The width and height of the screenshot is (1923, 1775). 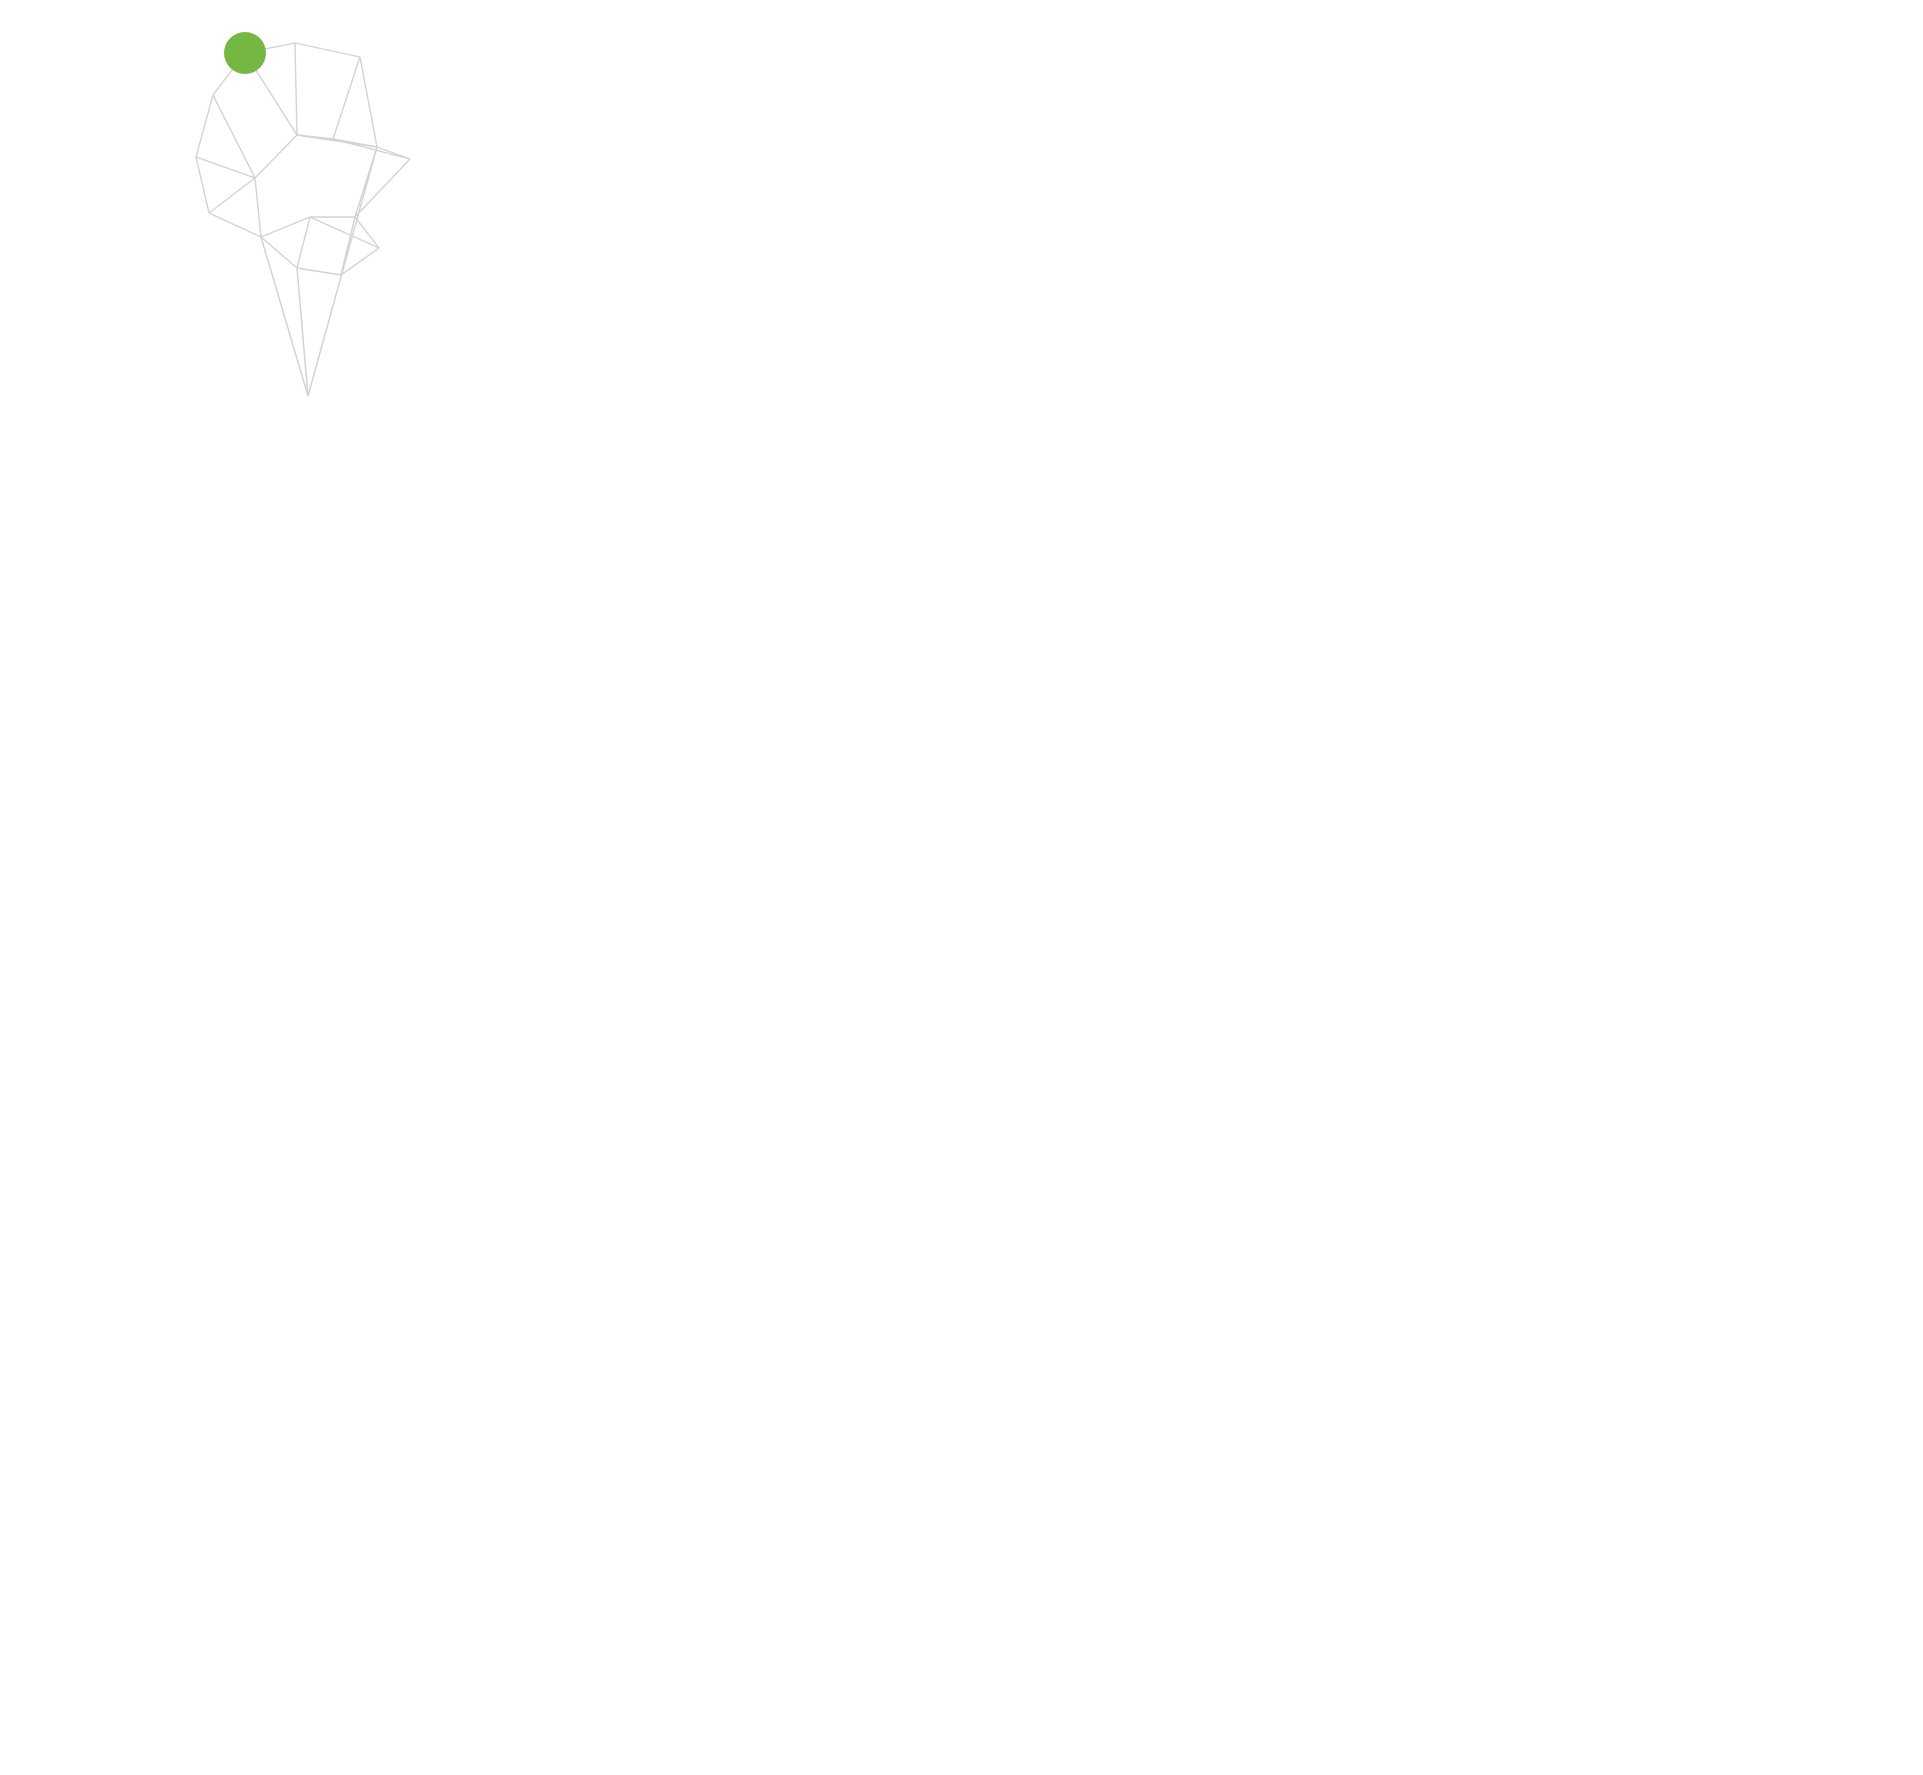 I want to click on node-layer, so click(x=245, y=53).